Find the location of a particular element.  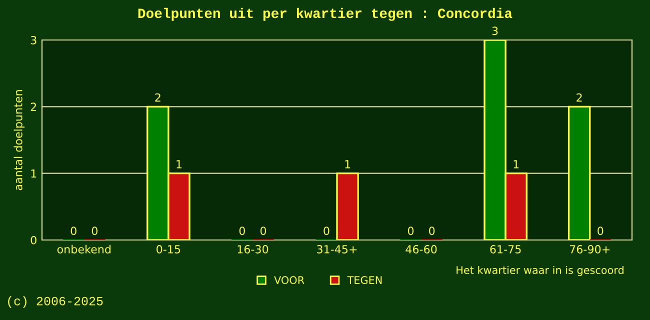

y-tick-label: 2 is located at coordinates (33, 106).